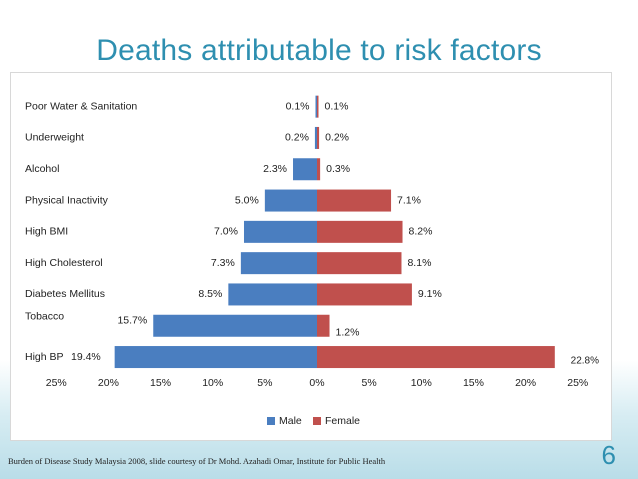 The width and height of the screenshot is (638, 479). I want to click on category-label: Diabetes Mellitus, so click(65, 294).